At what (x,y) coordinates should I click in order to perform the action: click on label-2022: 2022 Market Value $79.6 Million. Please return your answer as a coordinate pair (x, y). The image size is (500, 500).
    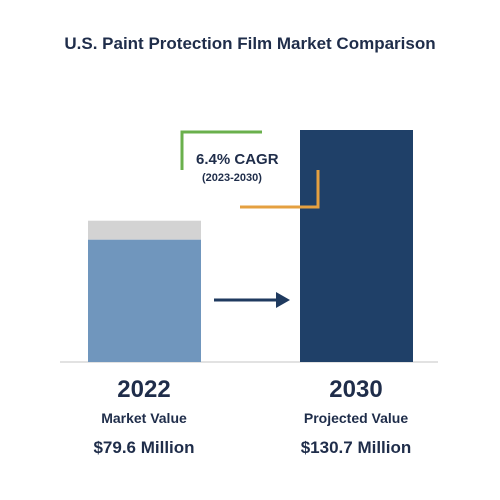
    Looking at the image, I should click on (144, 417).